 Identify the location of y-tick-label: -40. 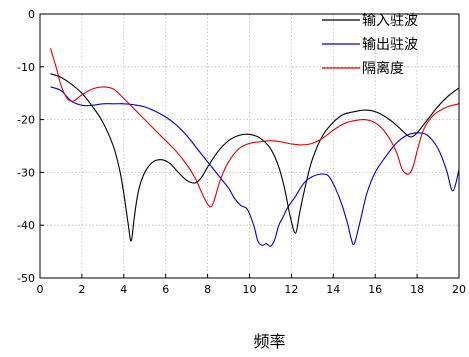
(26, 225).